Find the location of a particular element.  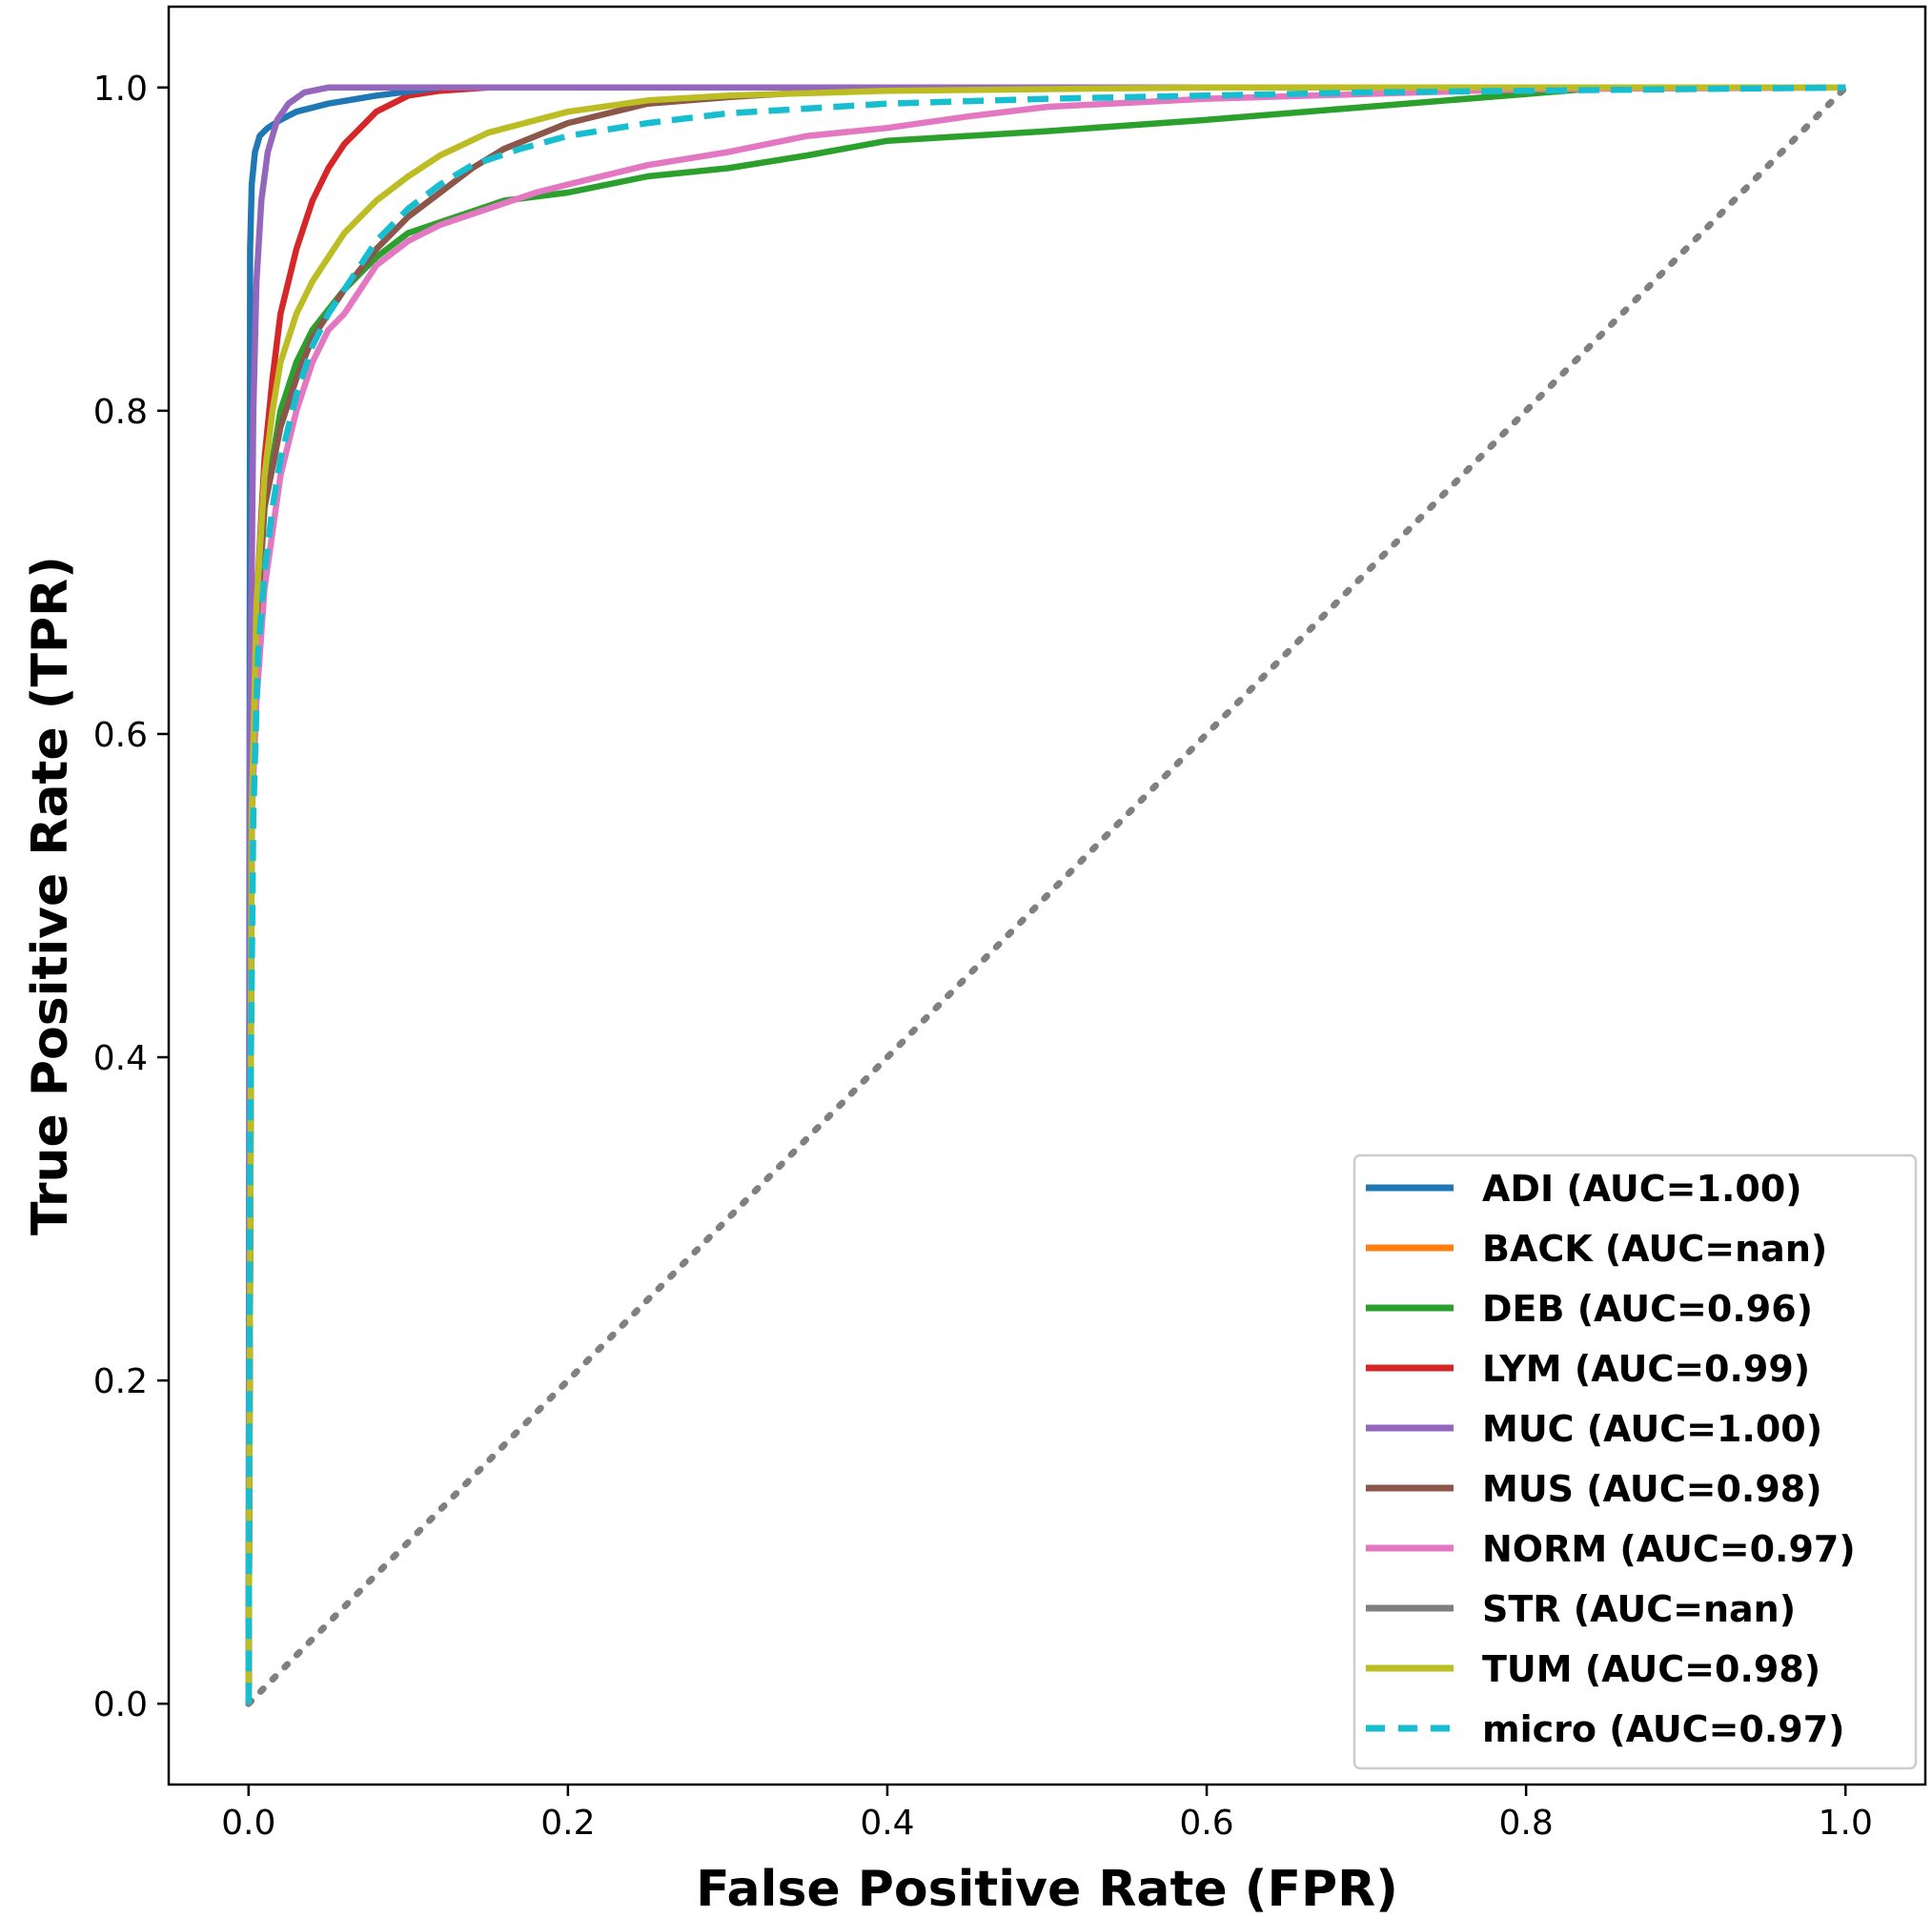

legend-label-tum: TUM (AUC=0.98) is located at coordinates (1651, 1669).